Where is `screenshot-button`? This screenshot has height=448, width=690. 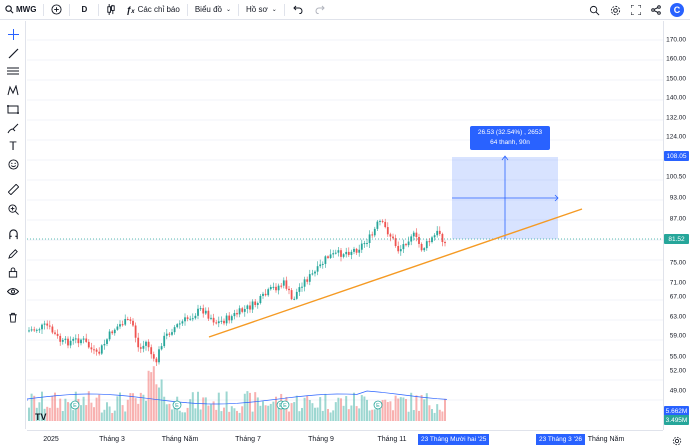 screenshot-button is located at coordinates (594, 10).